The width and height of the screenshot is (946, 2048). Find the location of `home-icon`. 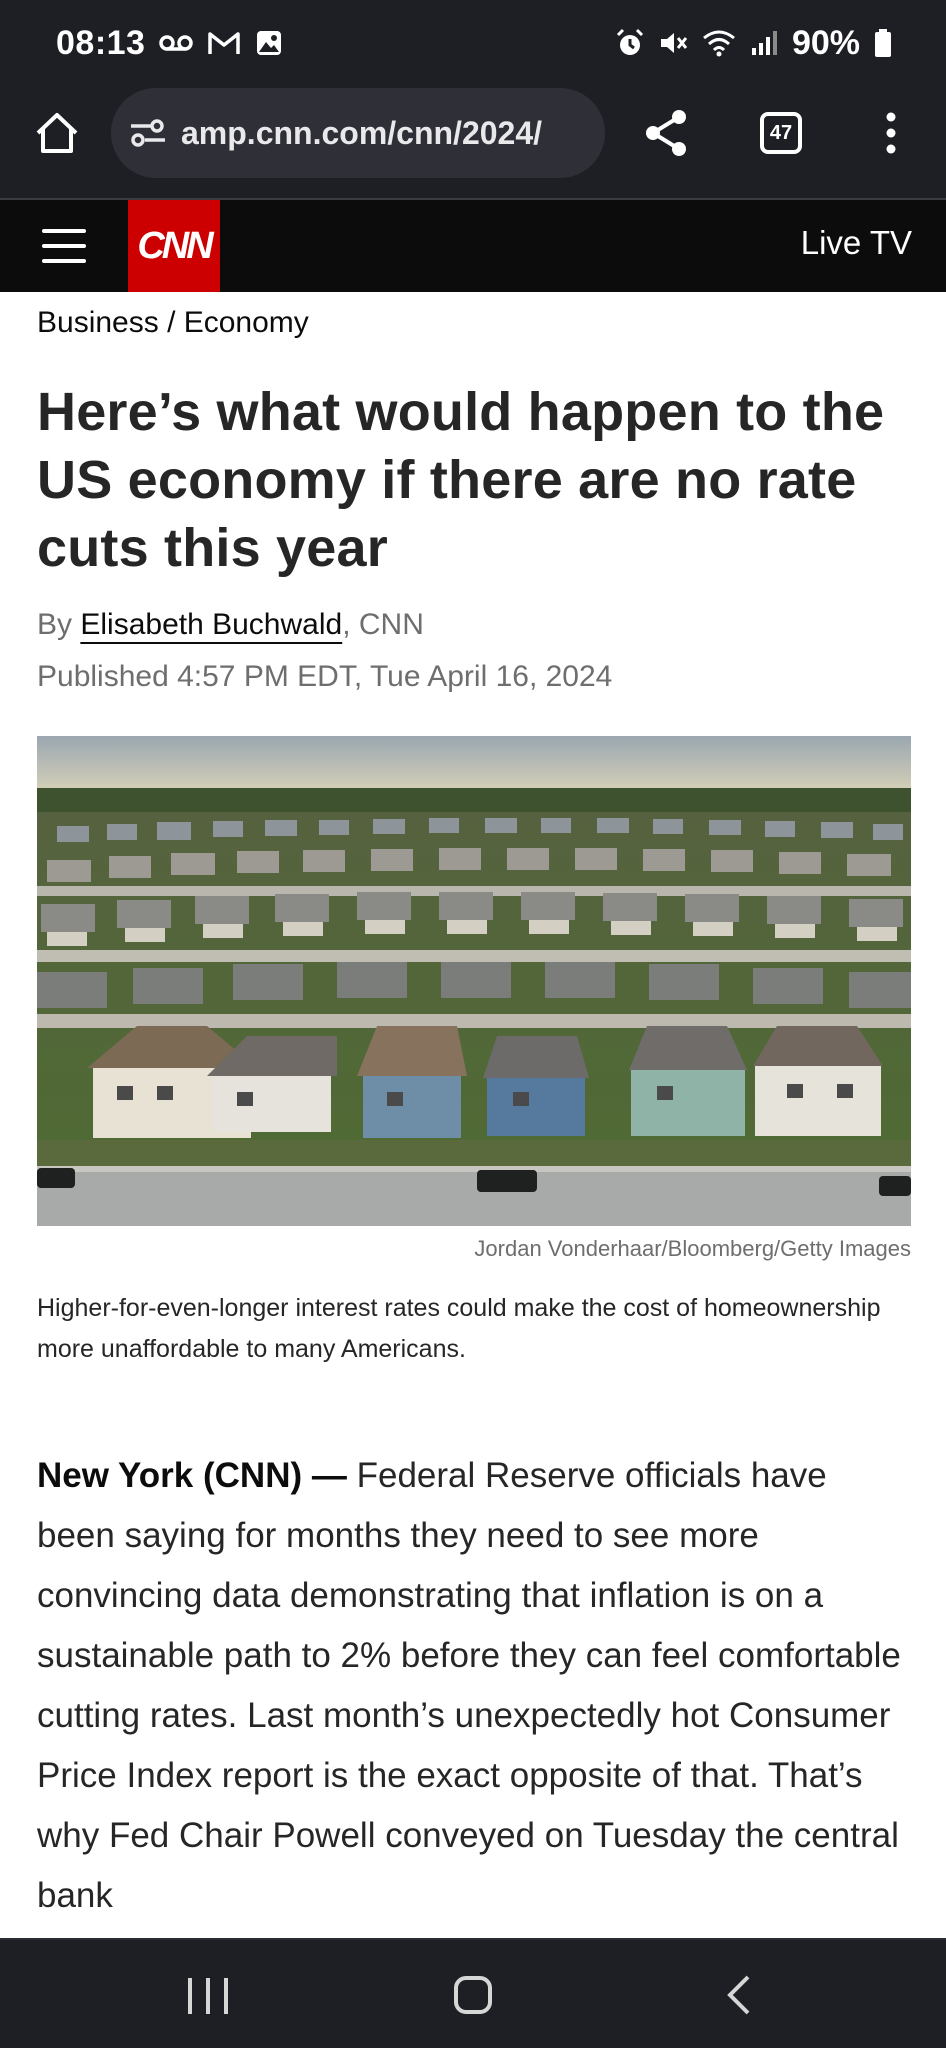

home-icon is located at coordinates (57, 133).